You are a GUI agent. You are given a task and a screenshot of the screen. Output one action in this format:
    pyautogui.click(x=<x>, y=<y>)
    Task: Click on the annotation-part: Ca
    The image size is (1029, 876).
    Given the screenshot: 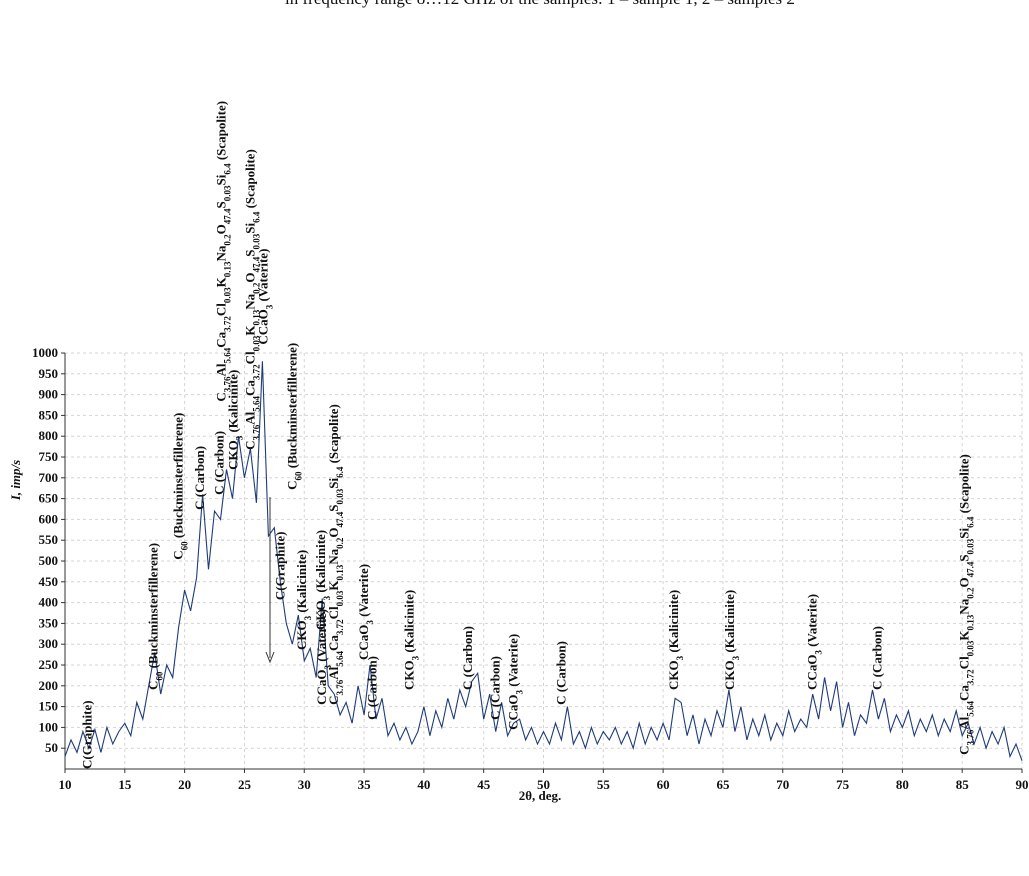 What is the action you would take?
    pyautogui.click(x=964, y=693)
    